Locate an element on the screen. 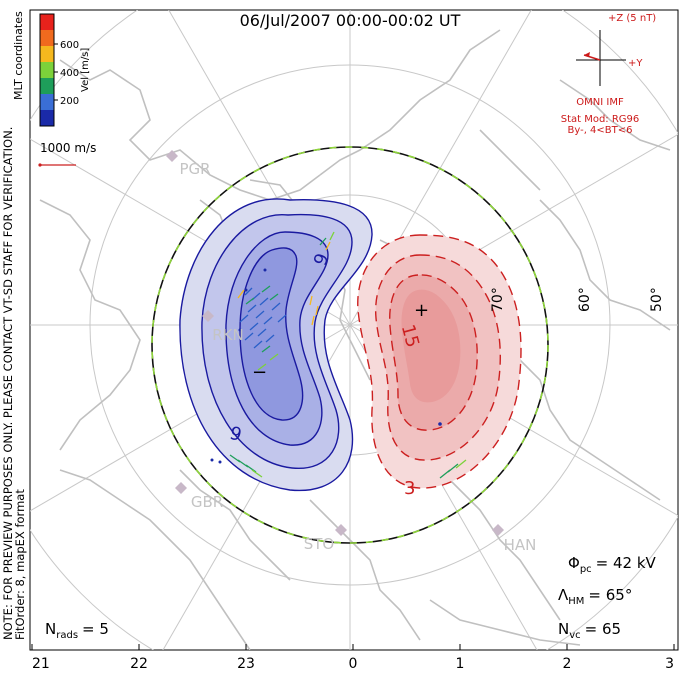 This screenshot has height=674, width=680. colorbar-label: Vel [m/s] is located at coordinates (85, 70).